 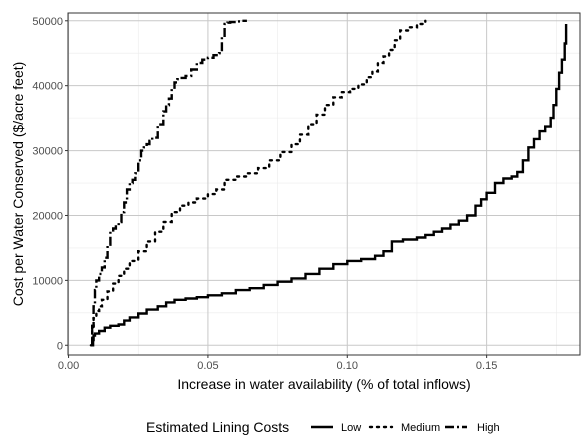 What do you see at coordinates (18, 184) in the screenshot?
I see `y-axis-title: Cost per Water Conserved ($/acre feet)` at bounding box center [18, 184].